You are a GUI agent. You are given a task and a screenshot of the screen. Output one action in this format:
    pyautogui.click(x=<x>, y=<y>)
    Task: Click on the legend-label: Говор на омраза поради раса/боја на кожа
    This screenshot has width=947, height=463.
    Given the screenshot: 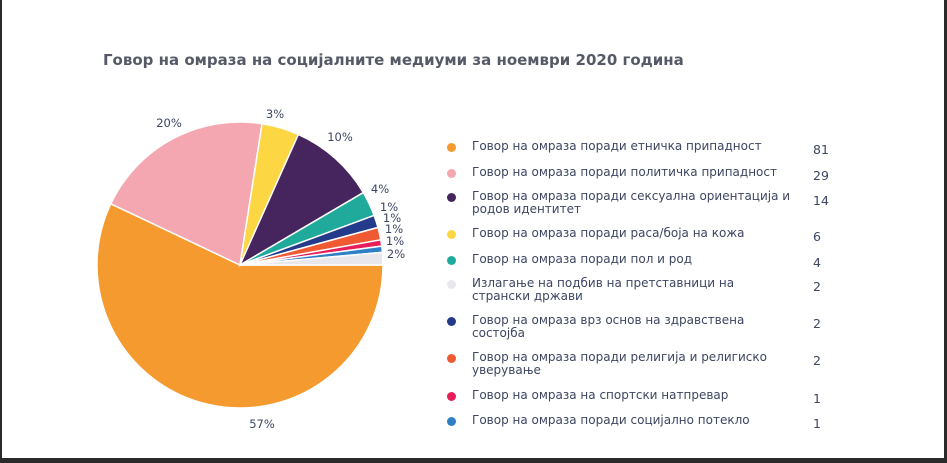 What is the action you would take?
    pyautogui.click(x=608, y=233)
    